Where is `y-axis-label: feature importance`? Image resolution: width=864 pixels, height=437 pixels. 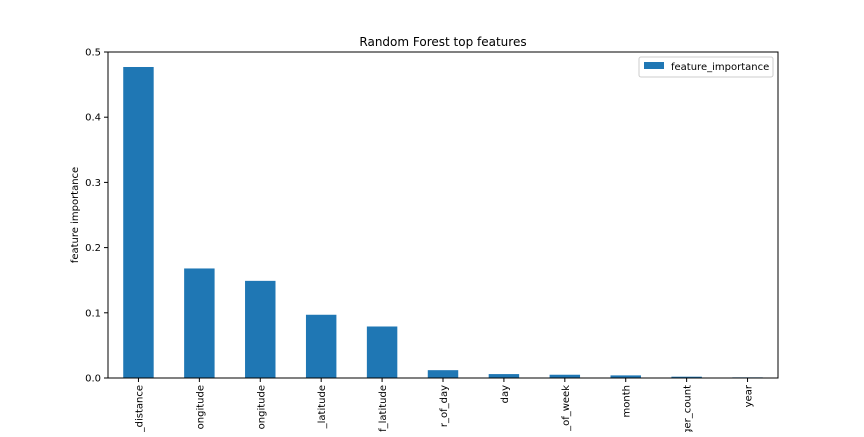 y-axis-label: feature importance is located at coordinates (75, 215).